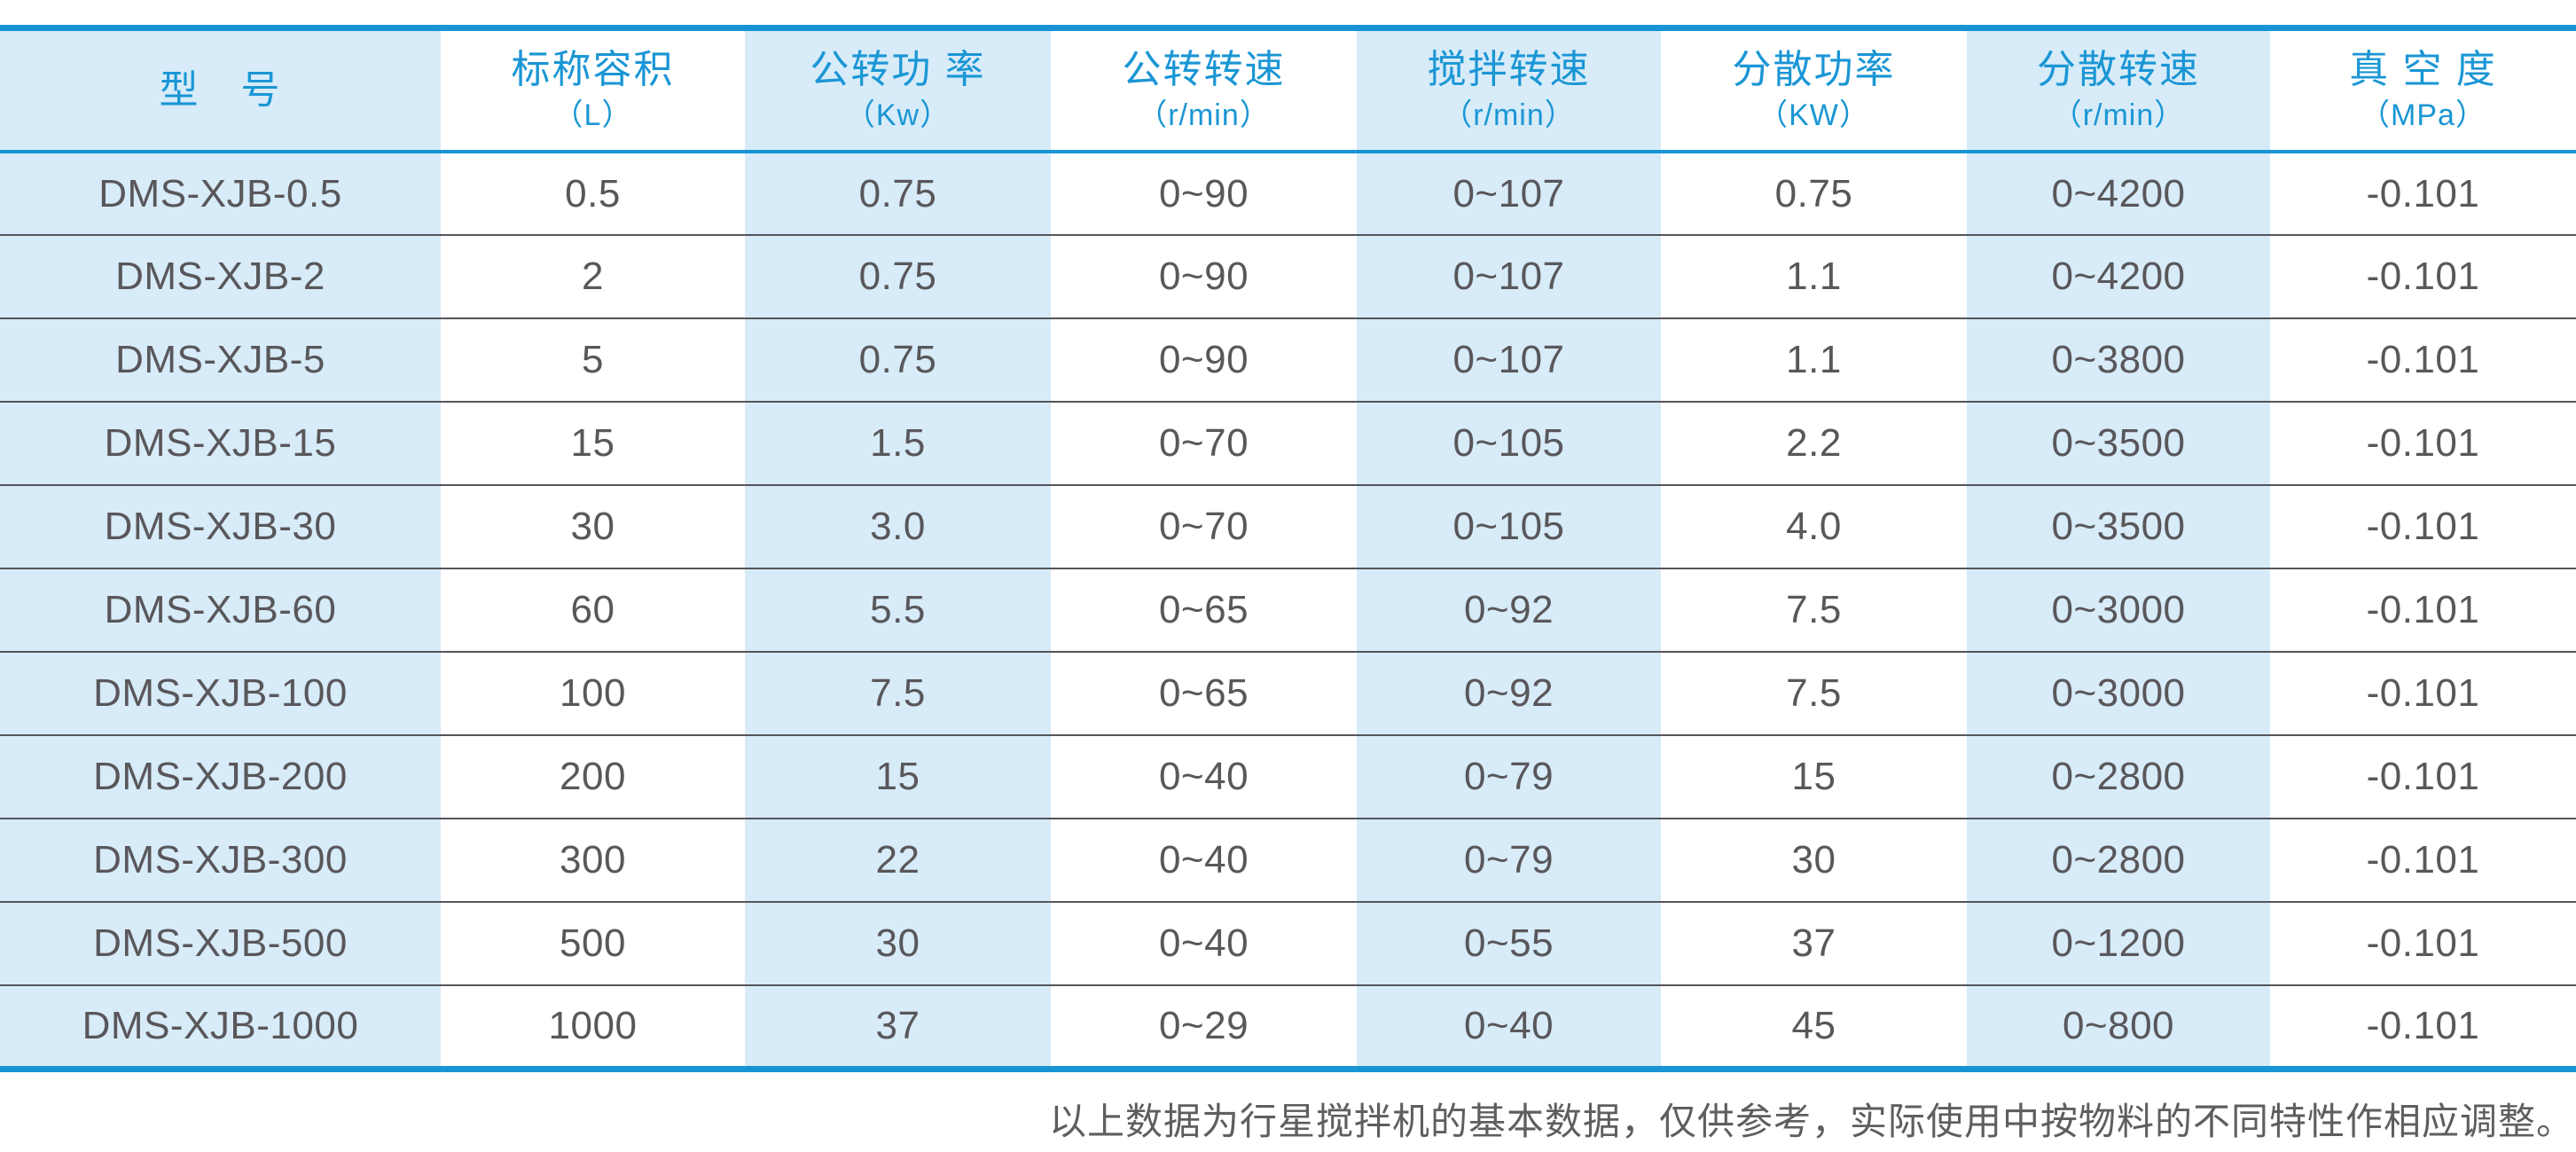  I want to click on table-row: DMS-XJB-60 60 5.5 0~65 0~92 7.5 0~3000 -0.101, so click(1288, 610).